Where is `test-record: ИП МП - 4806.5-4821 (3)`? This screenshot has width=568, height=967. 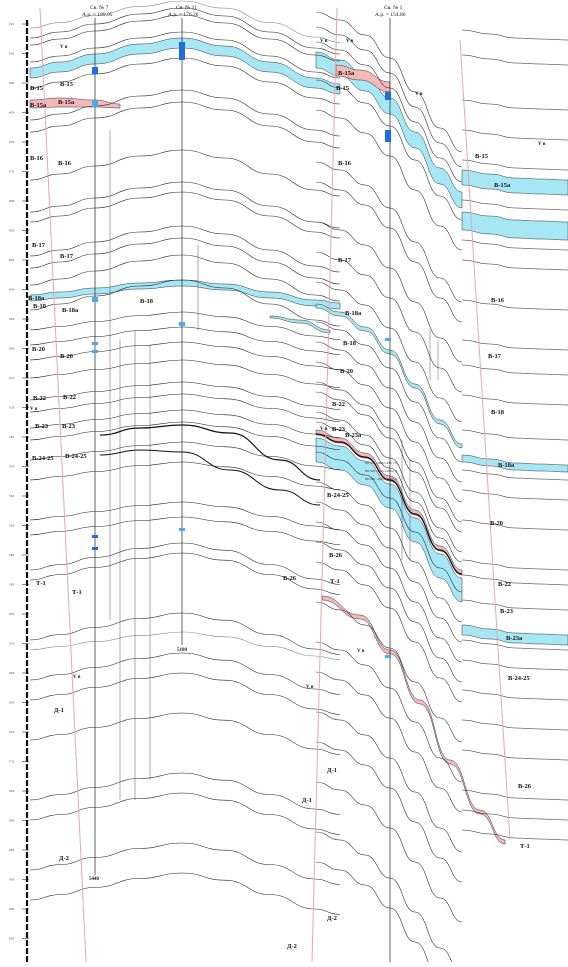 test-record: ИП МП - 4806.5-4821 (3) is located at coordinates (381, 463).